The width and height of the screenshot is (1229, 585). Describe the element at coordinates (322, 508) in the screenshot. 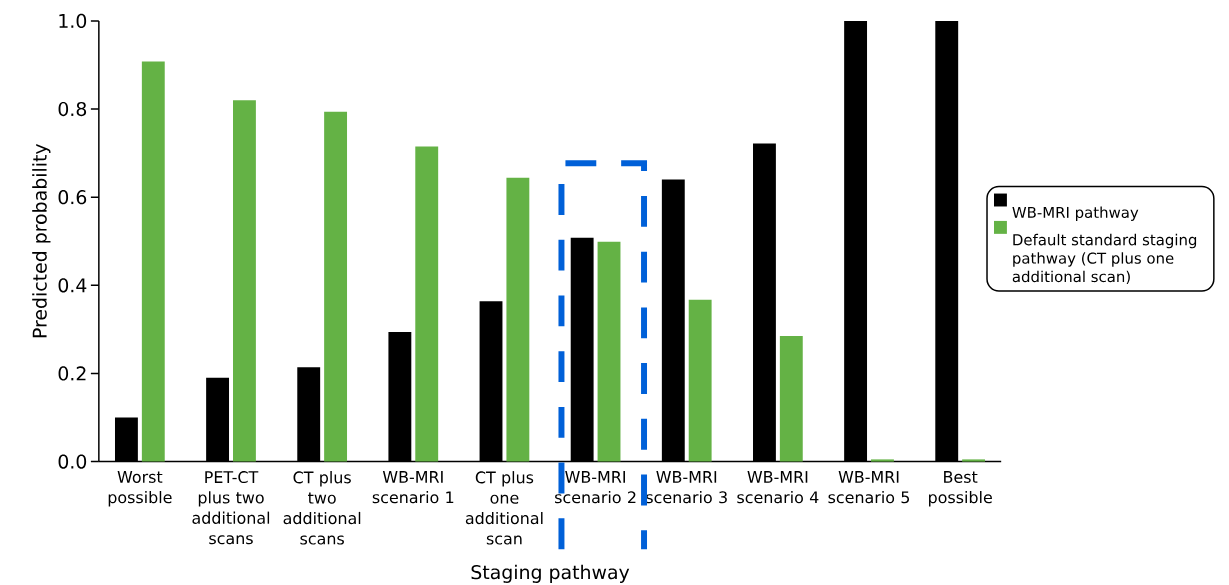

I see `x-tick-label: CT plus two additional scans` at that location.